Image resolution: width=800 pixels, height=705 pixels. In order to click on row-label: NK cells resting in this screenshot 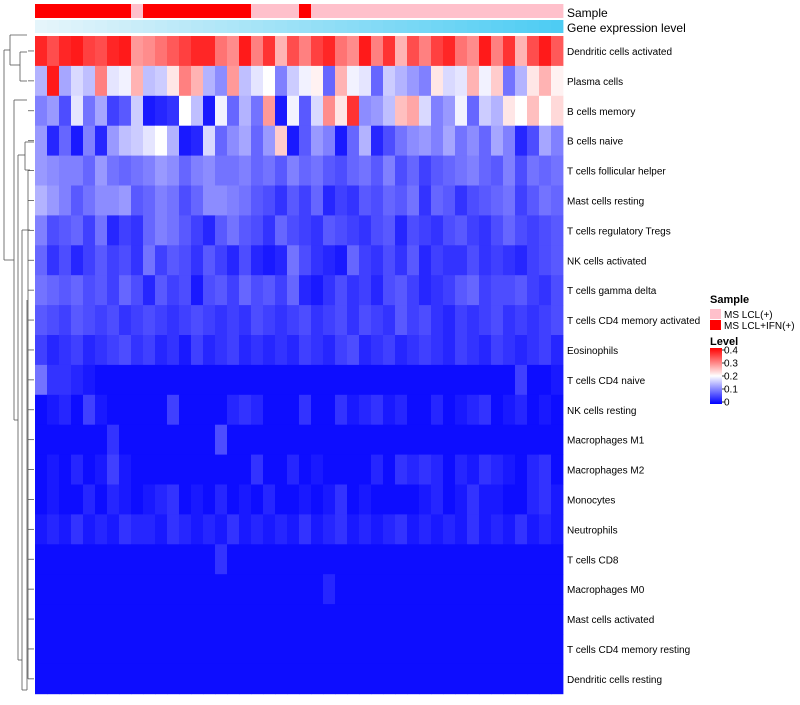, I will do `click(601, 411)`.